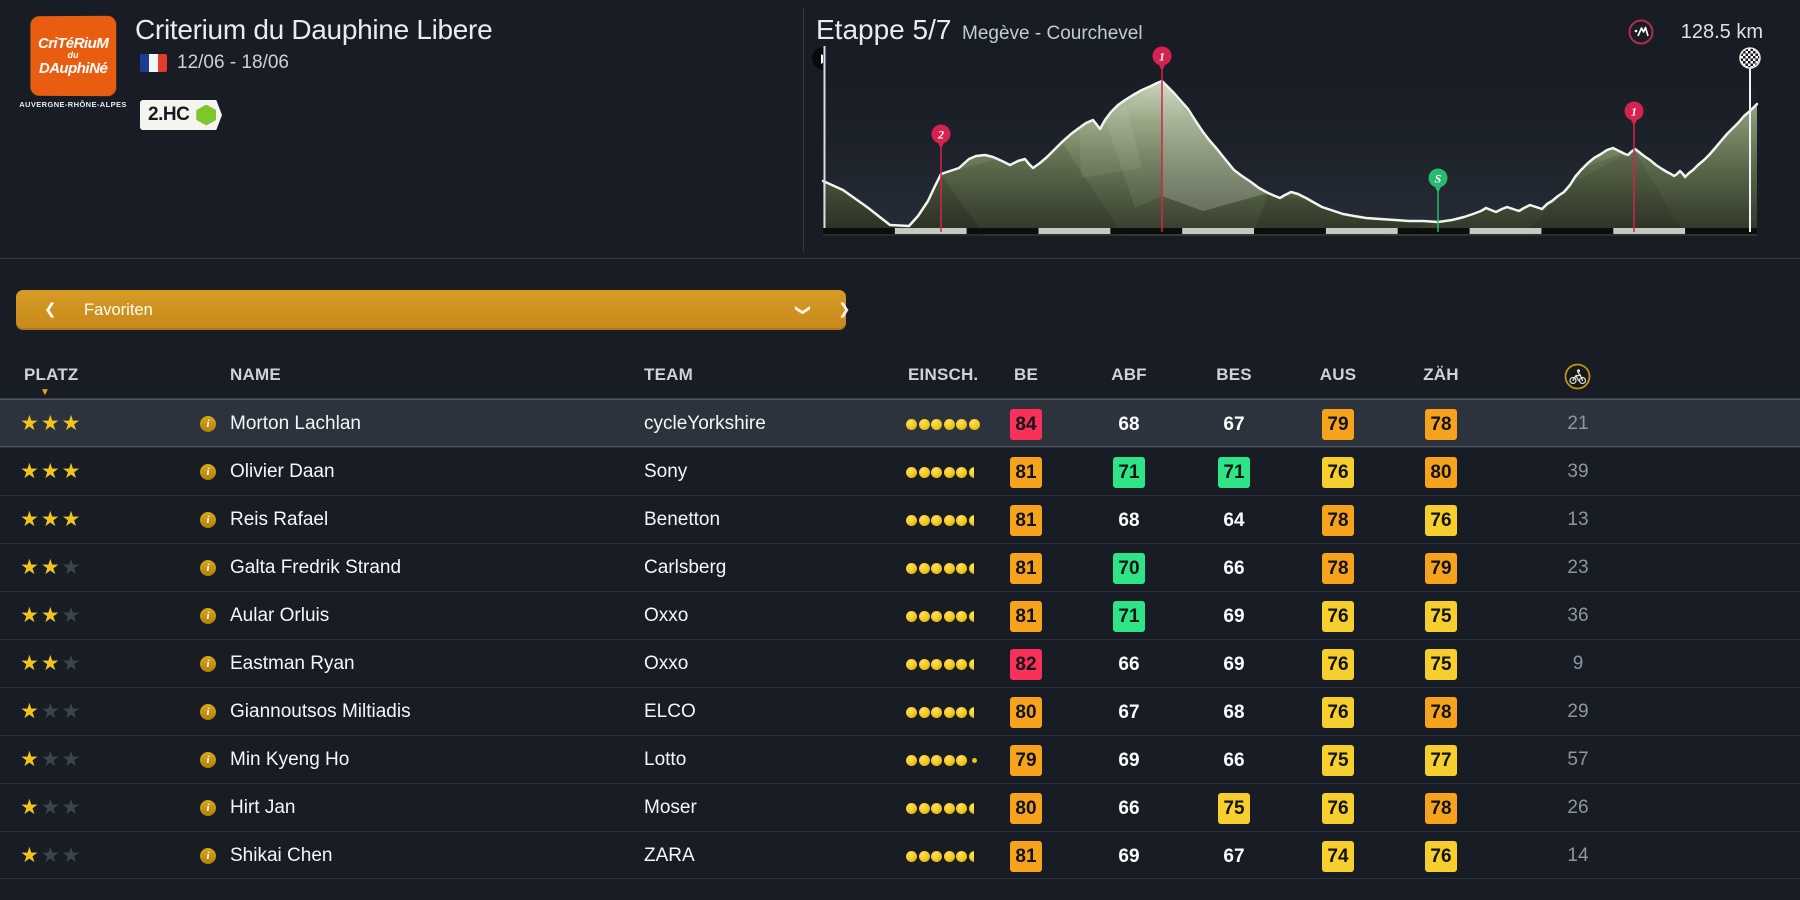 This screenshot has width=1800, height=900. What do you see at coordinates (1338, 374) in the screenshot?
I see `column-header-aus: AUS` at bounding box center [1338, 374].